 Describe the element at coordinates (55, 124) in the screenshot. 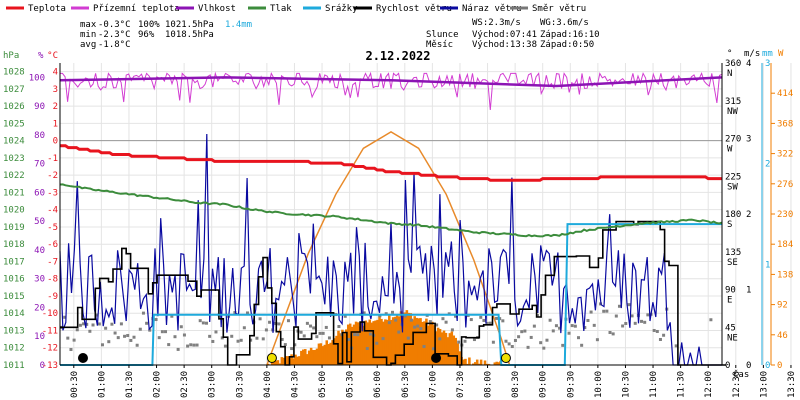

I see `temp-tick-label: 1` at that location.